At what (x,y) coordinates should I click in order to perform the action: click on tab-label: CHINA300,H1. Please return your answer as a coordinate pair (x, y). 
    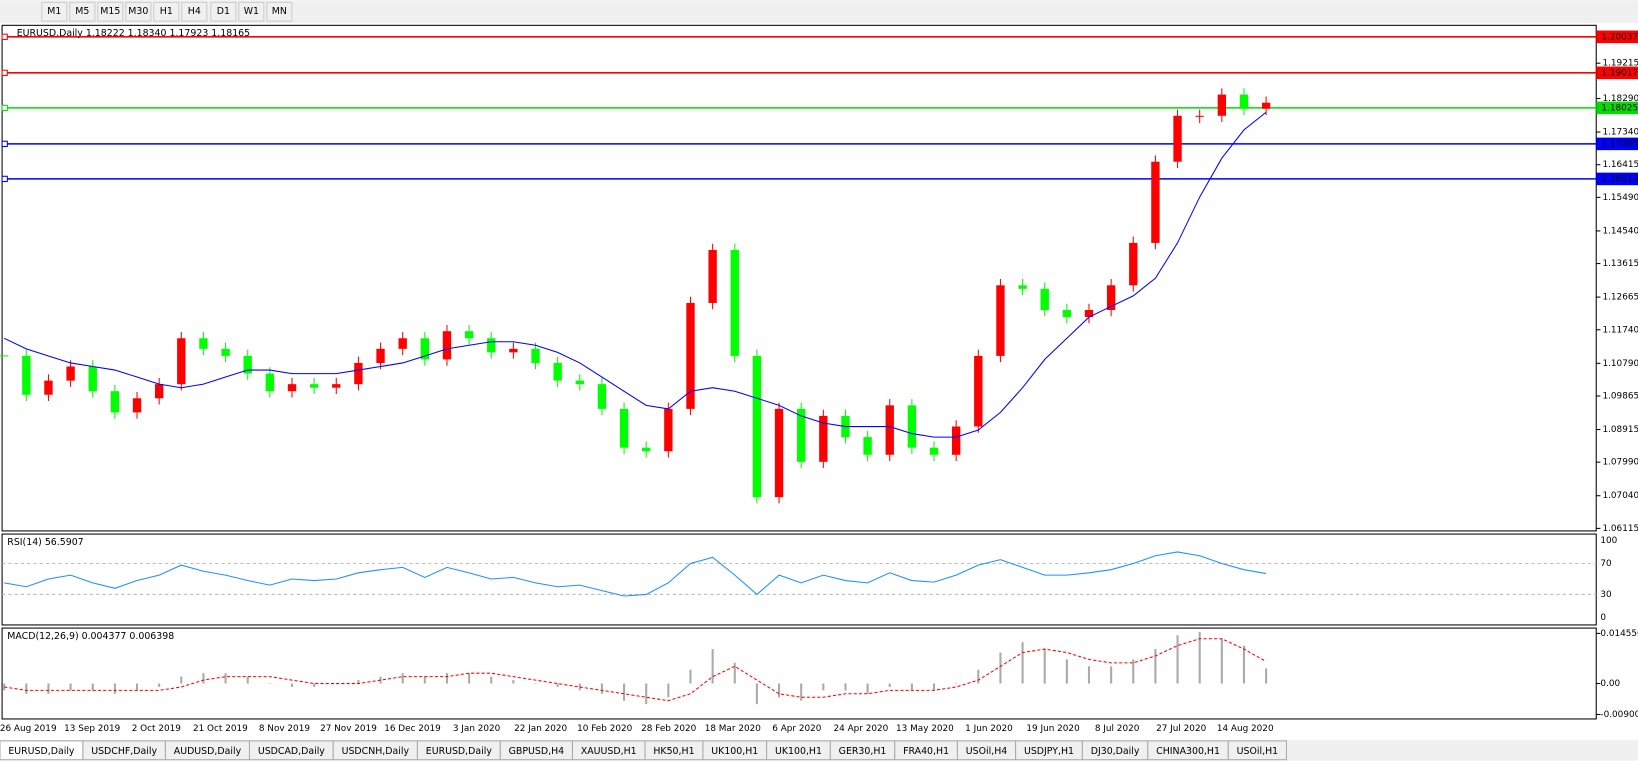
    Looking at the image, I should click on (1188, 751).